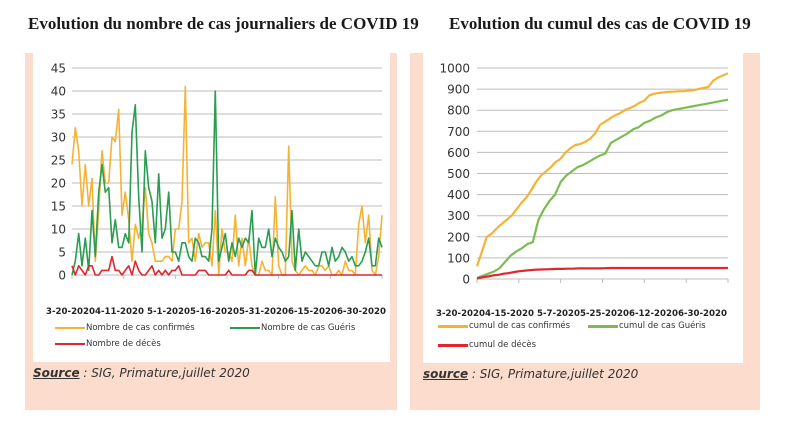 This screenshot has height=422, width=800. I want to click on legend-label-cumul-deaths: cumul de décès, so click(503, 345).